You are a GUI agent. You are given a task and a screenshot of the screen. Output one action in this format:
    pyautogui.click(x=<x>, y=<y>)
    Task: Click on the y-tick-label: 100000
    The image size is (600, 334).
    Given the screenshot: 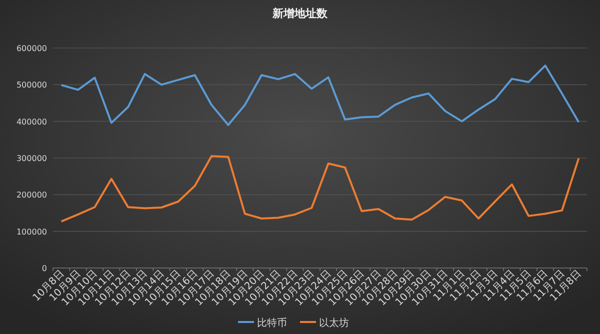 What is the action you would take?
    pyautogui.click(x=31, y=231)
    